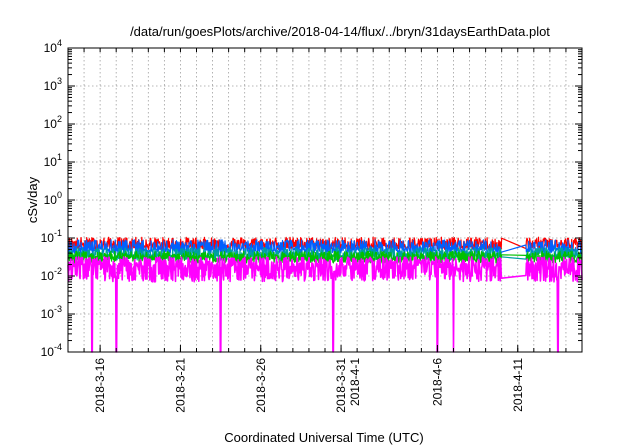 This screenshot has width=640, height=448. Describe the element at coordinates (53, 160) in the screenshot. I see `y-tick-label: 10¹` at that location.